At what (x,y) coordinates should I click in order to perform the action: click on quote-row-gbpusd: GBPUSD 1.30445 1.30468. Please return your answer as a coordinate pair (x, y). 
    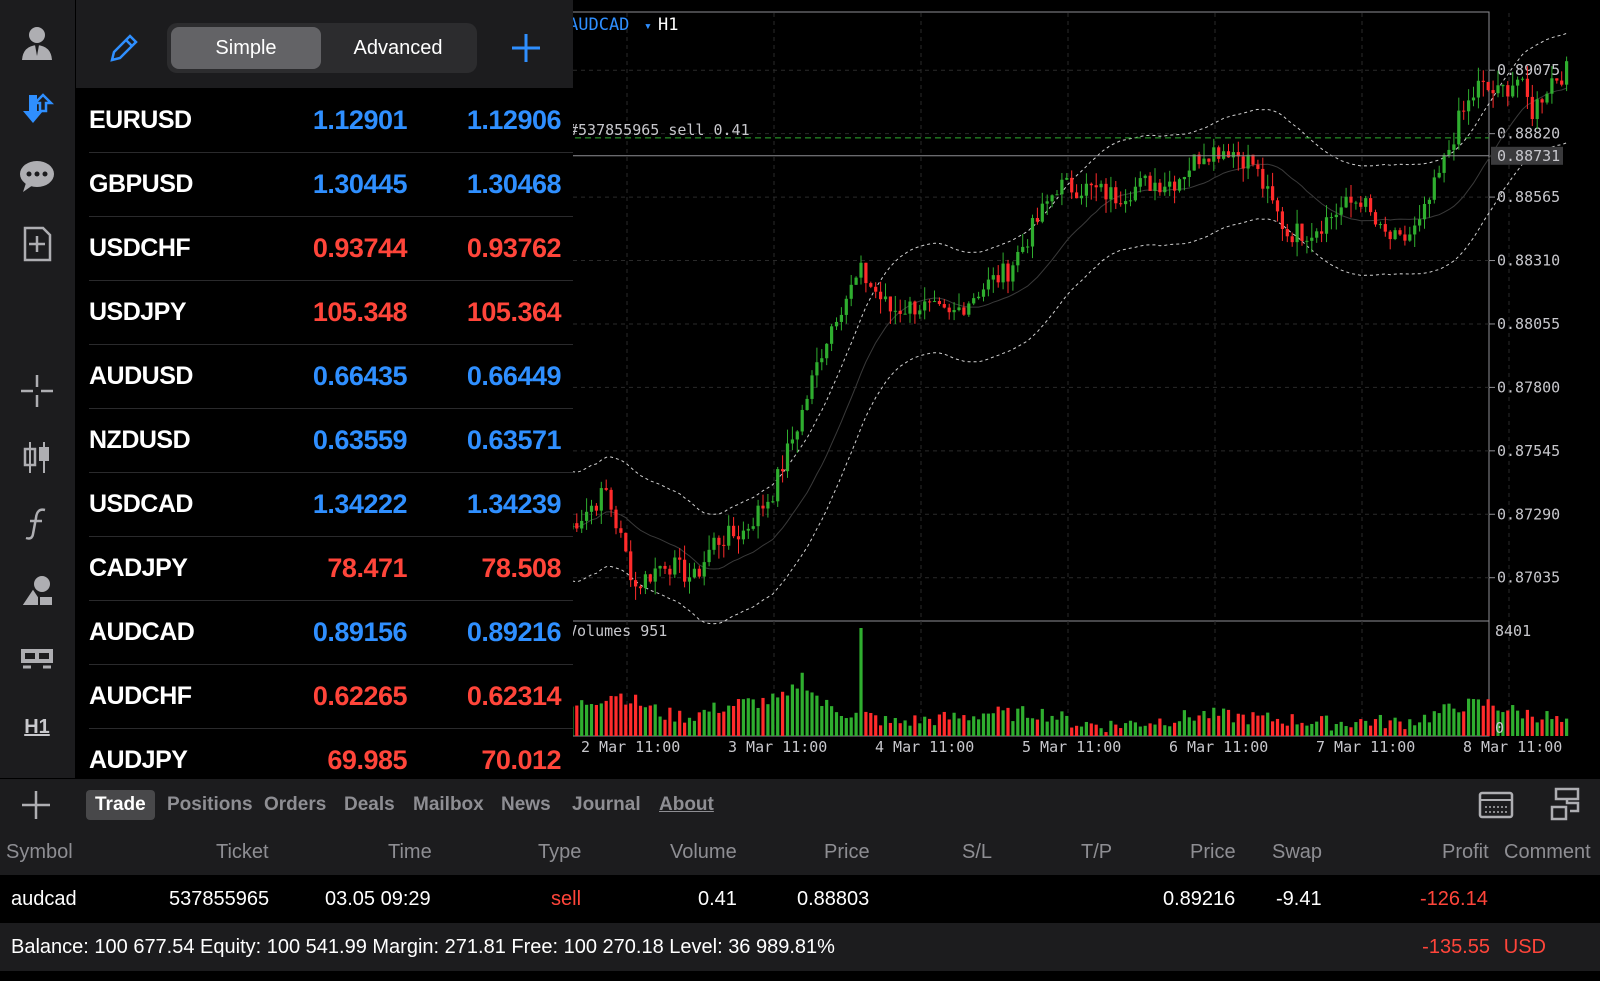
    Looking at the image, I should click on (331, 184).